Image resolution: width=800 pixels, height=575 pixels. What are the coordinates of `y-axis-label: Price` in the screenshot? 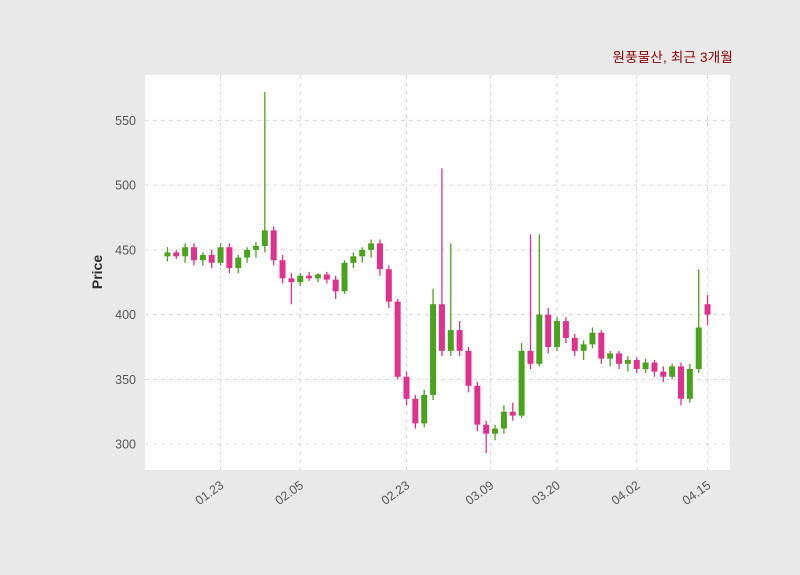 It's located at (97, 272).